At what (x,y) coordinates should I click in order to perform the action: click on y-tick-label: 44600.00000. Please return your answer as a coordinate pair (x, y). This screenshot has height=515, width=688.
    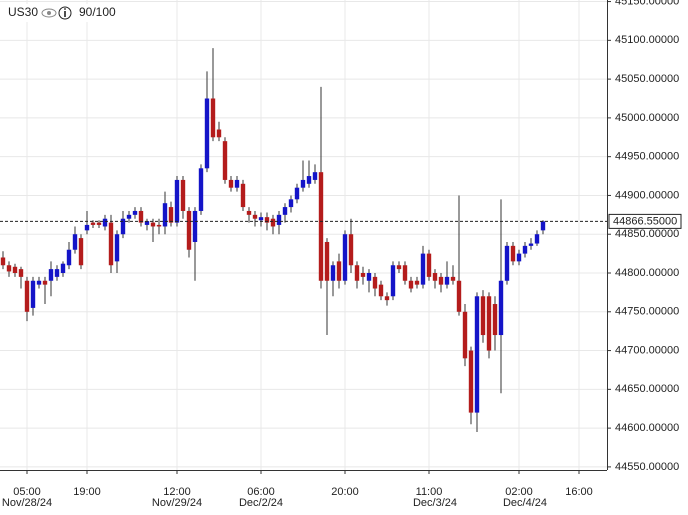
    Looking at the image, I should click on (647, 428).